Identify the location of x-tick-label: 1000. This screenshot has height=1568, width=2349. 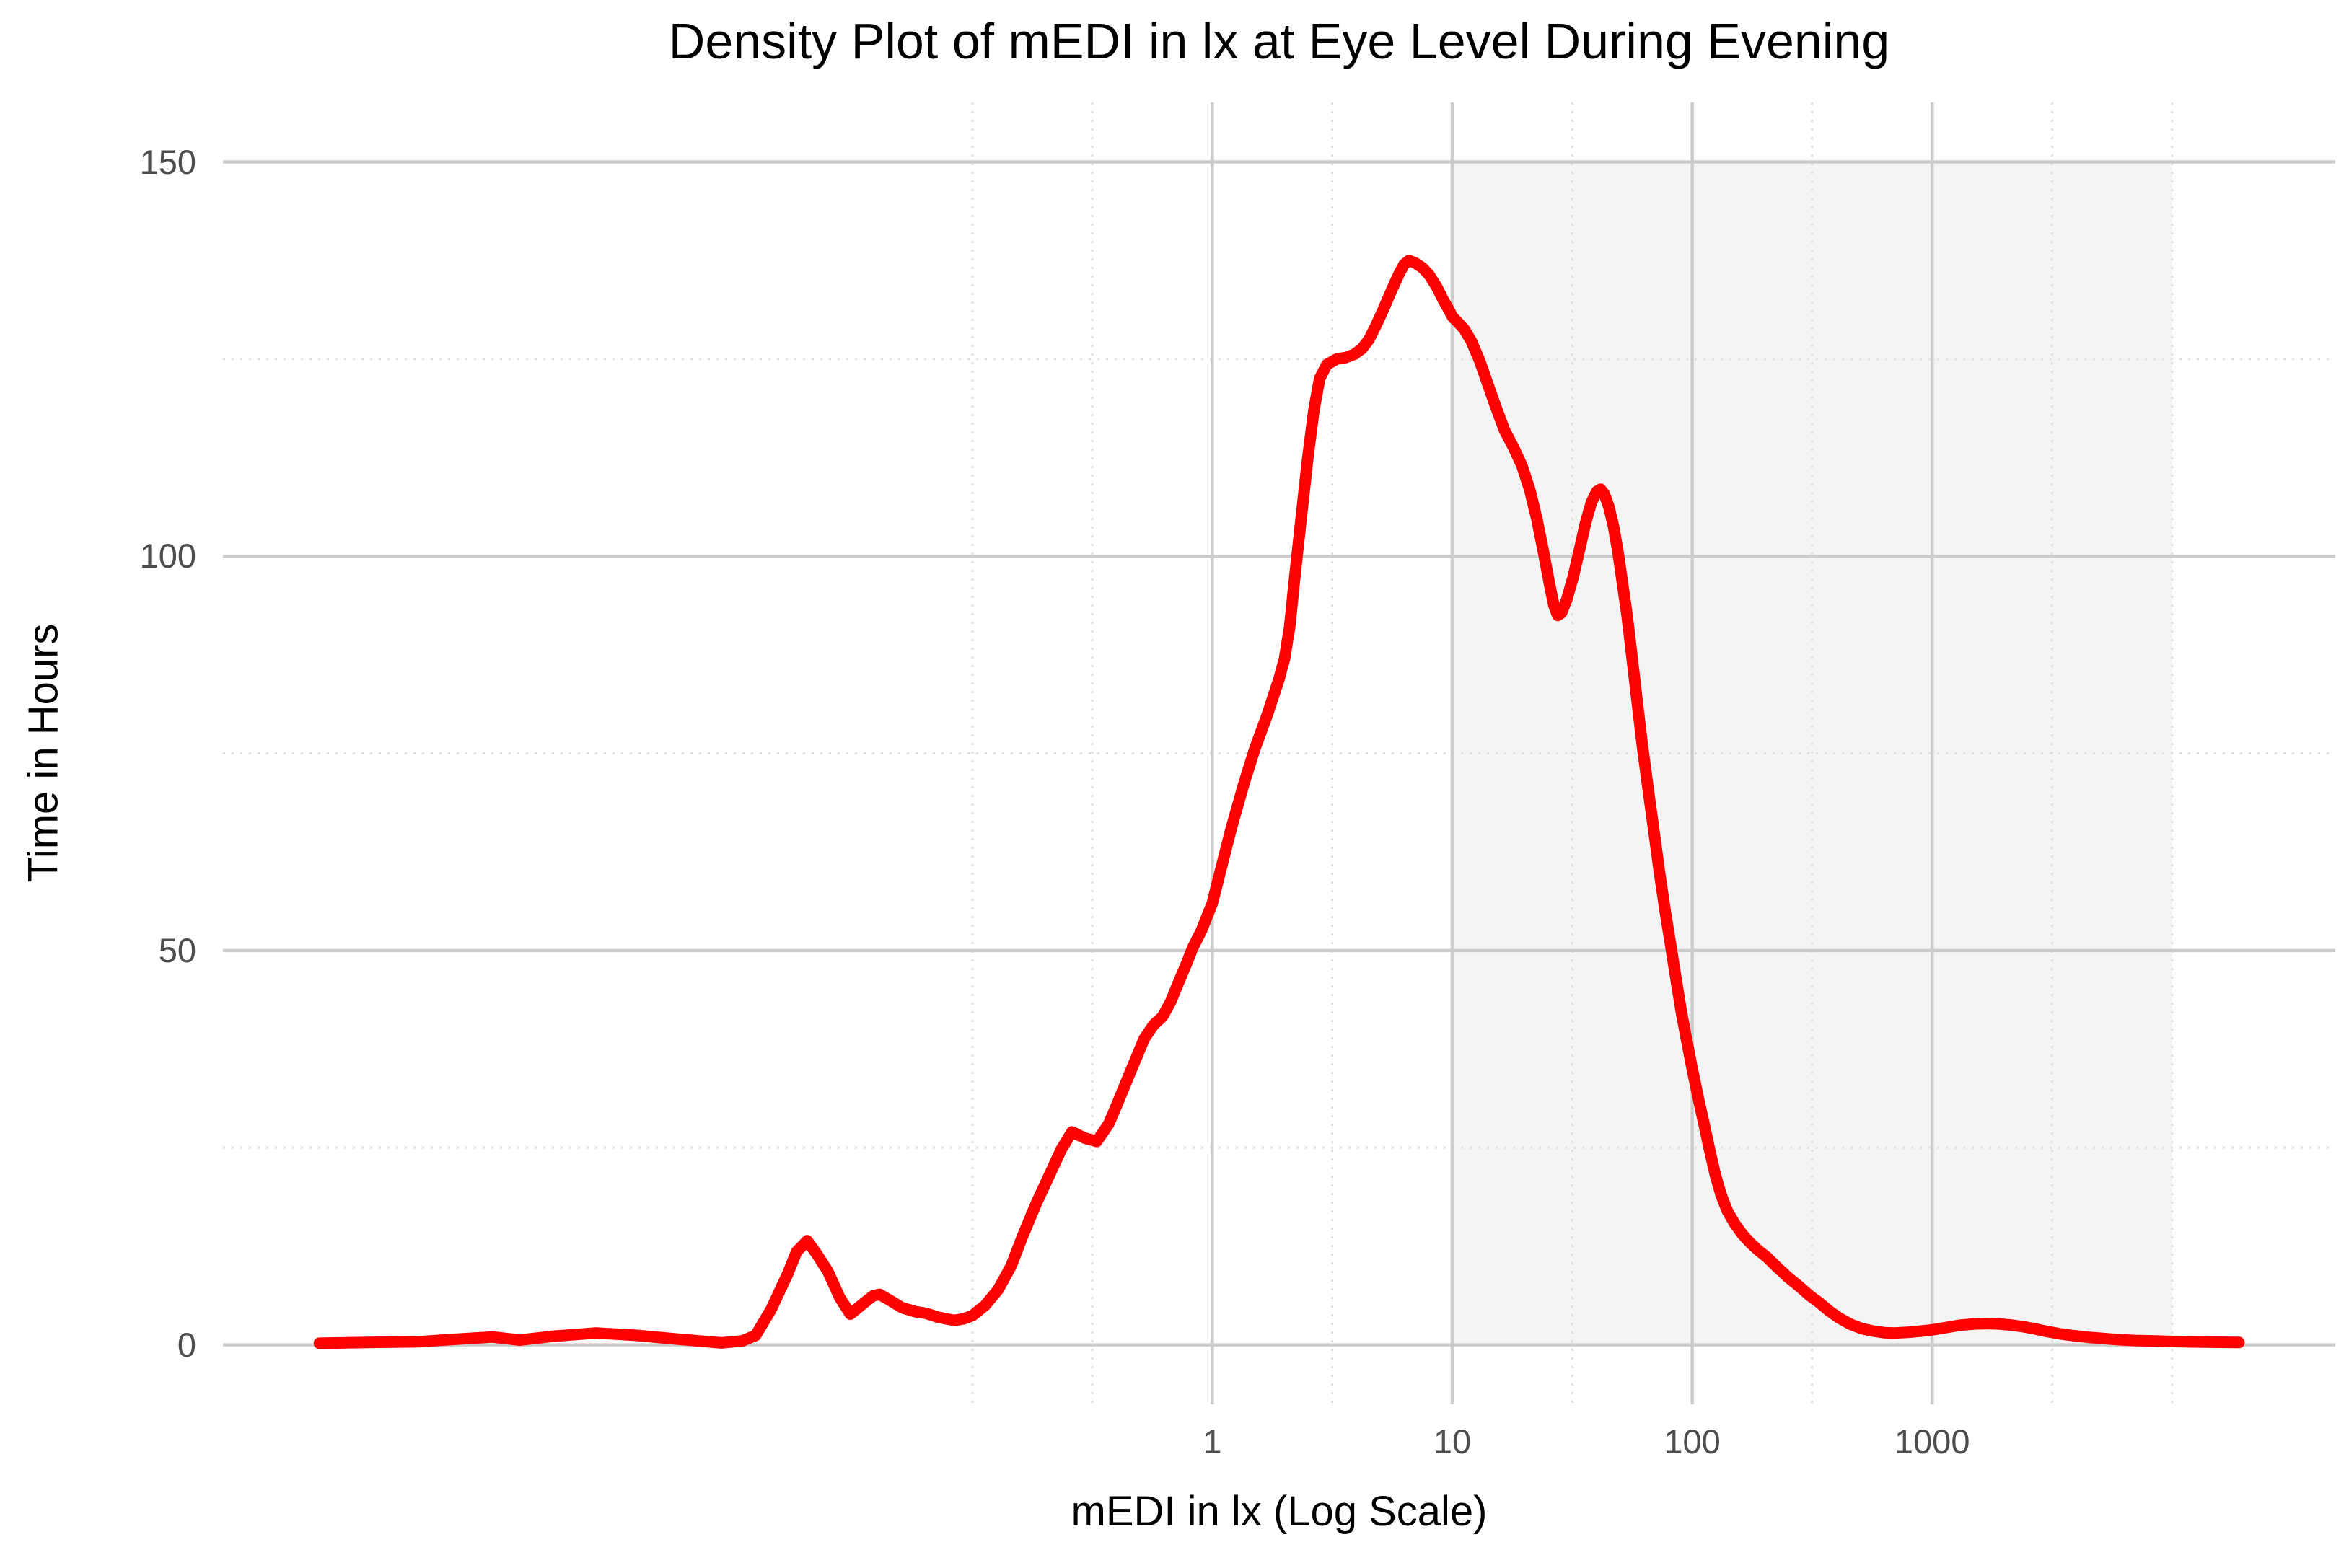
(1932, 1442).